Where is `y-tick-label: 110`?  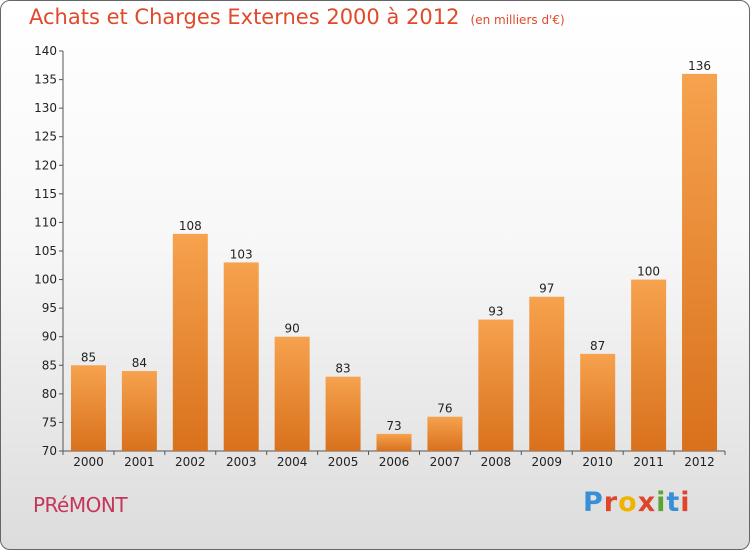 y-tick-label: 110 is located at coordinates (45, 222).